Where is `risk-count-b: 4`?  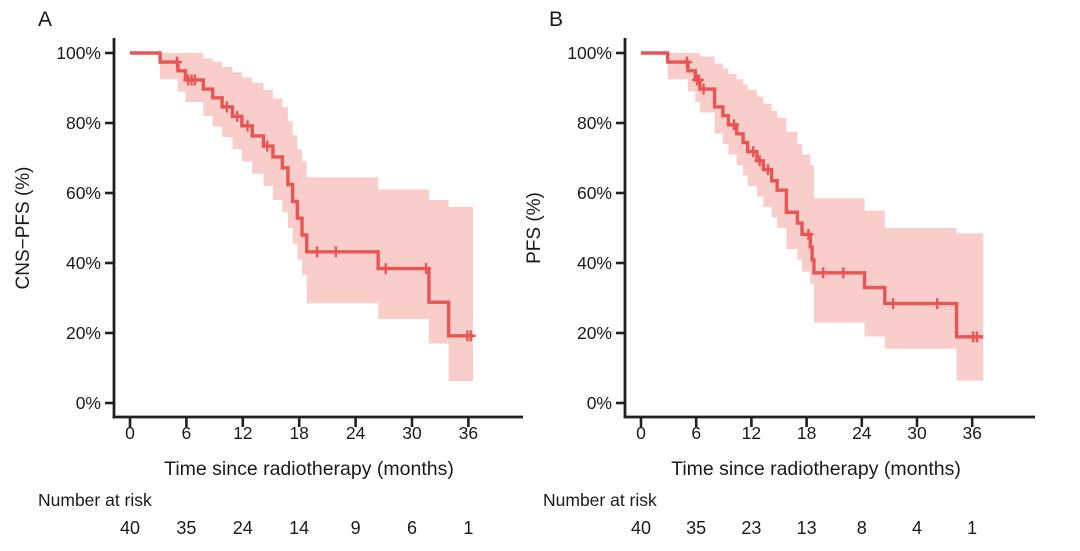
risk-count-b: 4 is located at coordinates (916, 528).